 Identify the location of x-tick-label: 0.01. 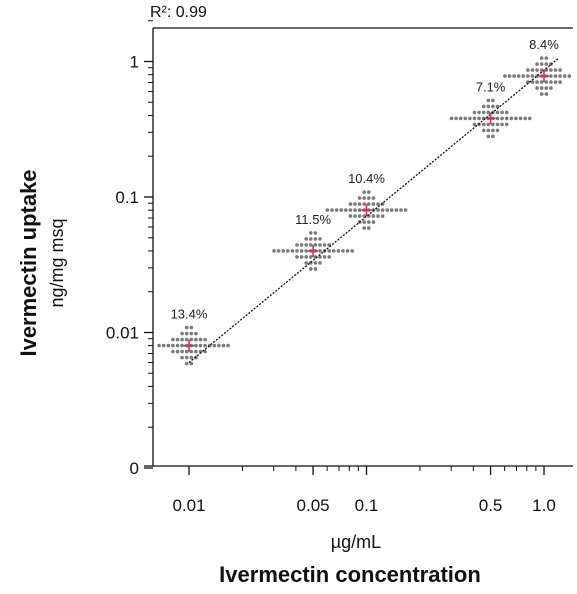
(188, 505).